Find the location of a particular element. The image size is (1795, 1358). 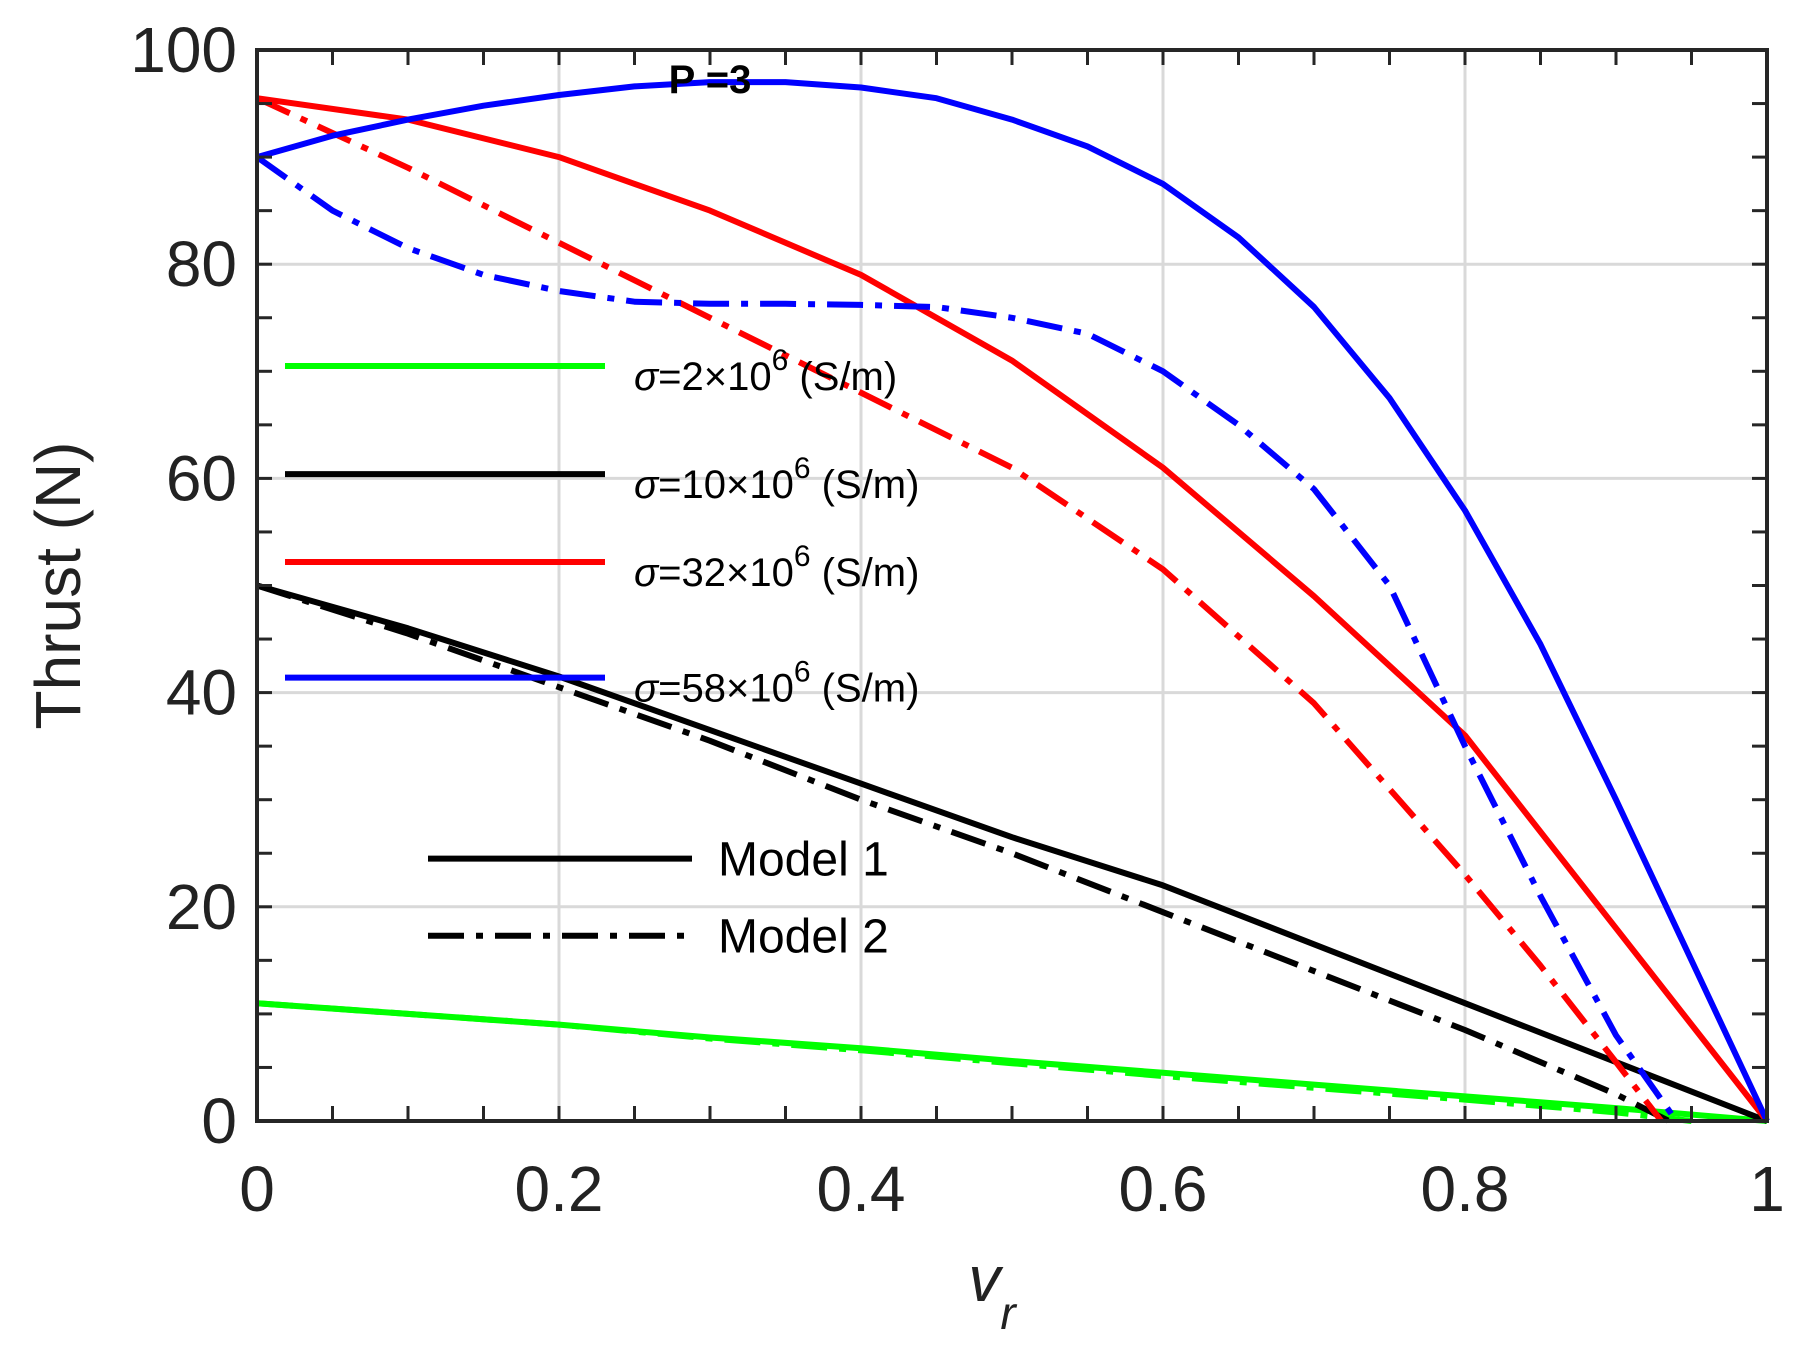

y-tick-label: 80 is located at coordinates (201, 264).